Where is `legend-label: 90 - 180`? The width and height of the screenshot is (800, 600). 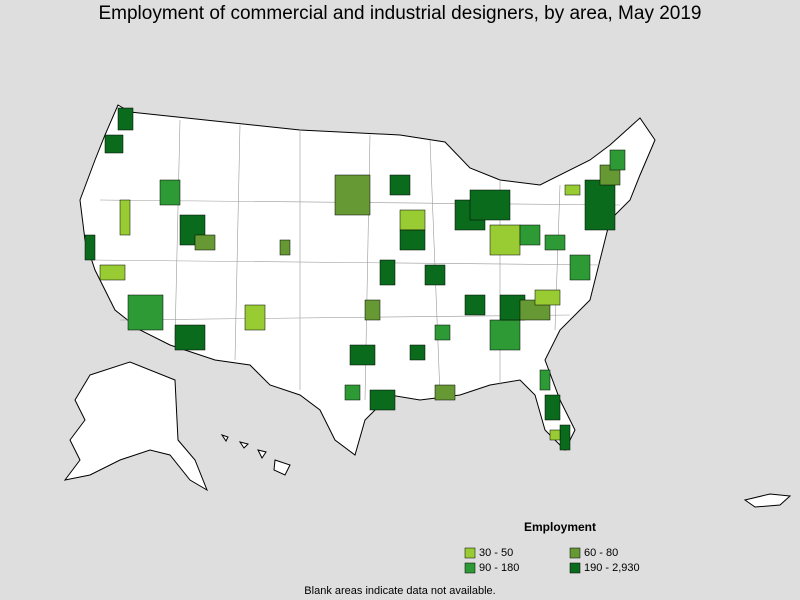
legend-label: 90 - 180 is located at coordinates (499, 568).